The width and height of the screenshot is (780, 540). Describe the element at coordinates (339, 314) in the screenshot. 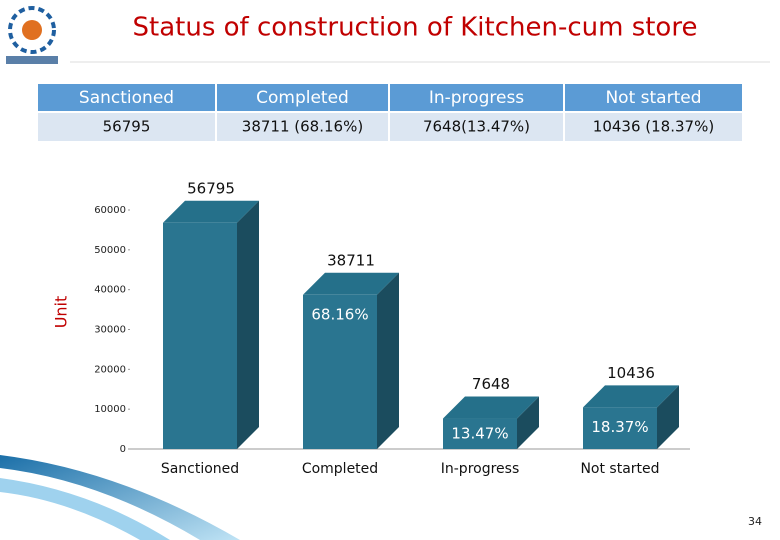

I see `percent-label: 68.16%` at that location.